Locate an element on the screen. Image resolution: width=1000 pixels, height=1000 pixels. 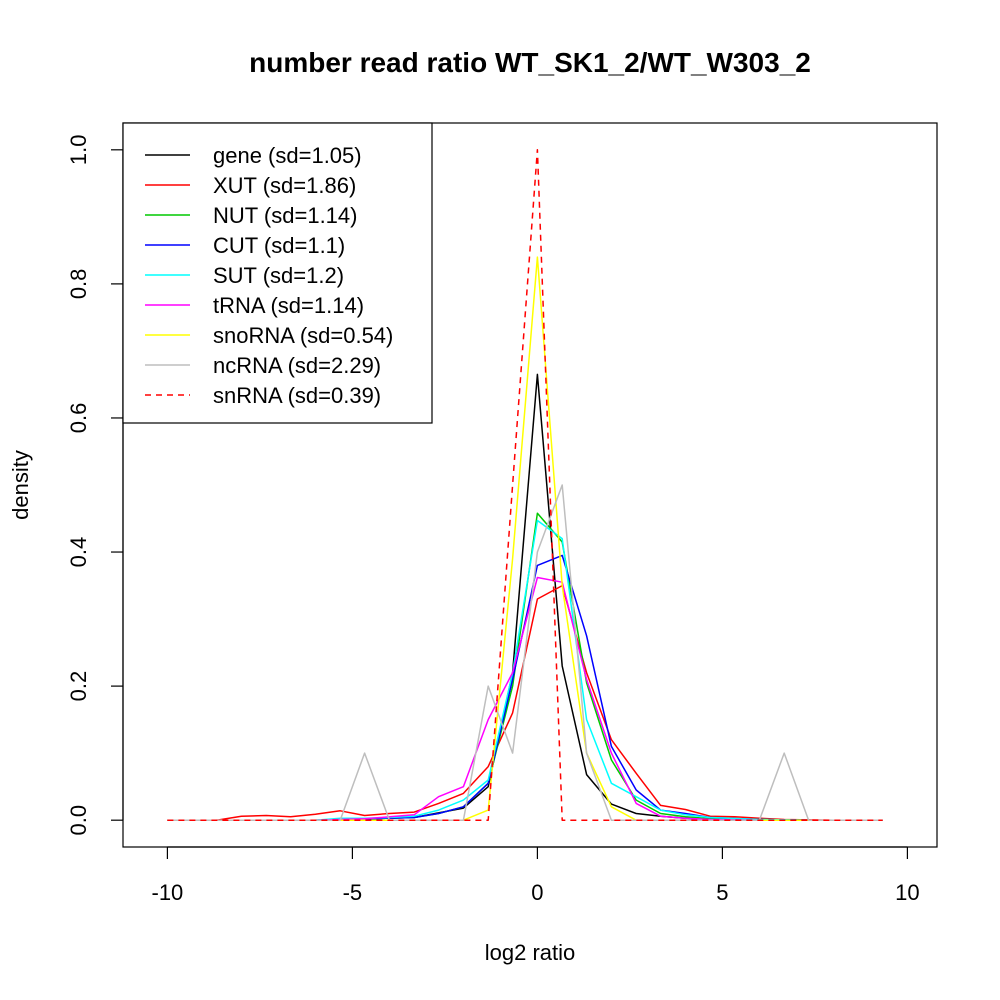
y-tick-label: 0.0 is located at coordinates (78, 820).